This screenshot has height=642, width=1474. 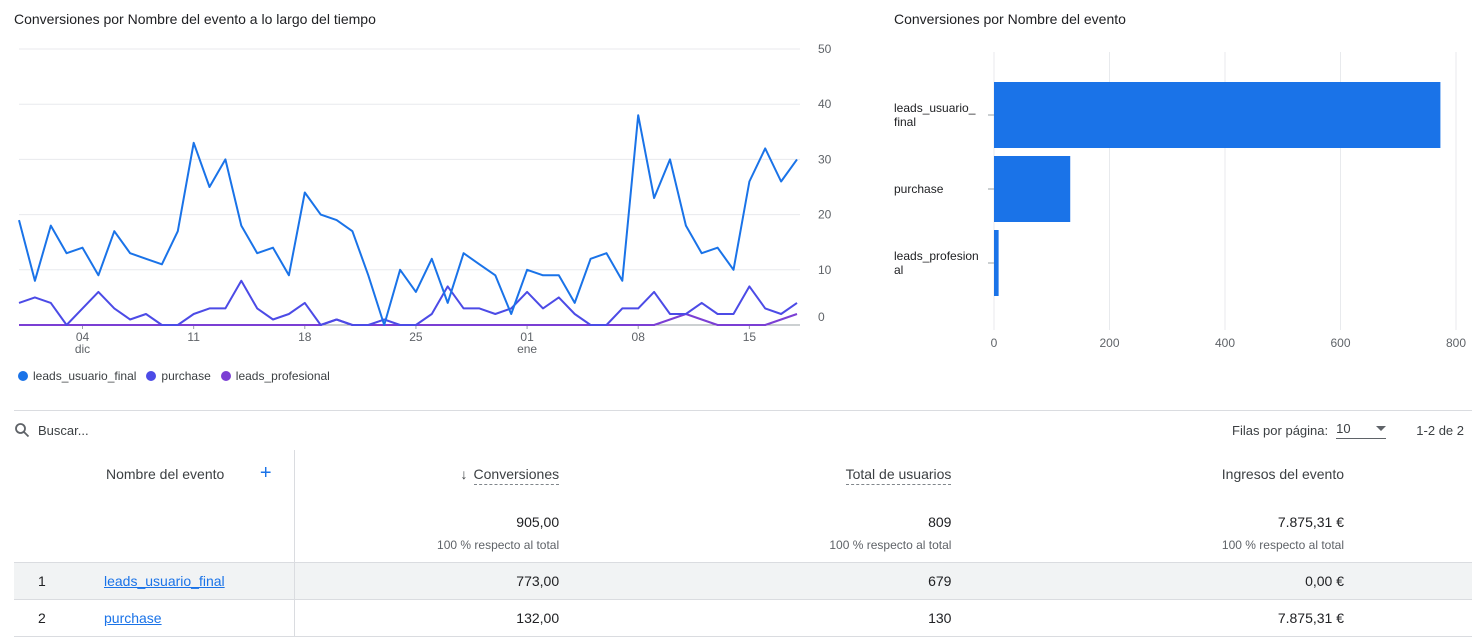 What do you see at coordinates (898, 270) in the screenshot?
I see `category-label: al` at bounding box center [898, 270].